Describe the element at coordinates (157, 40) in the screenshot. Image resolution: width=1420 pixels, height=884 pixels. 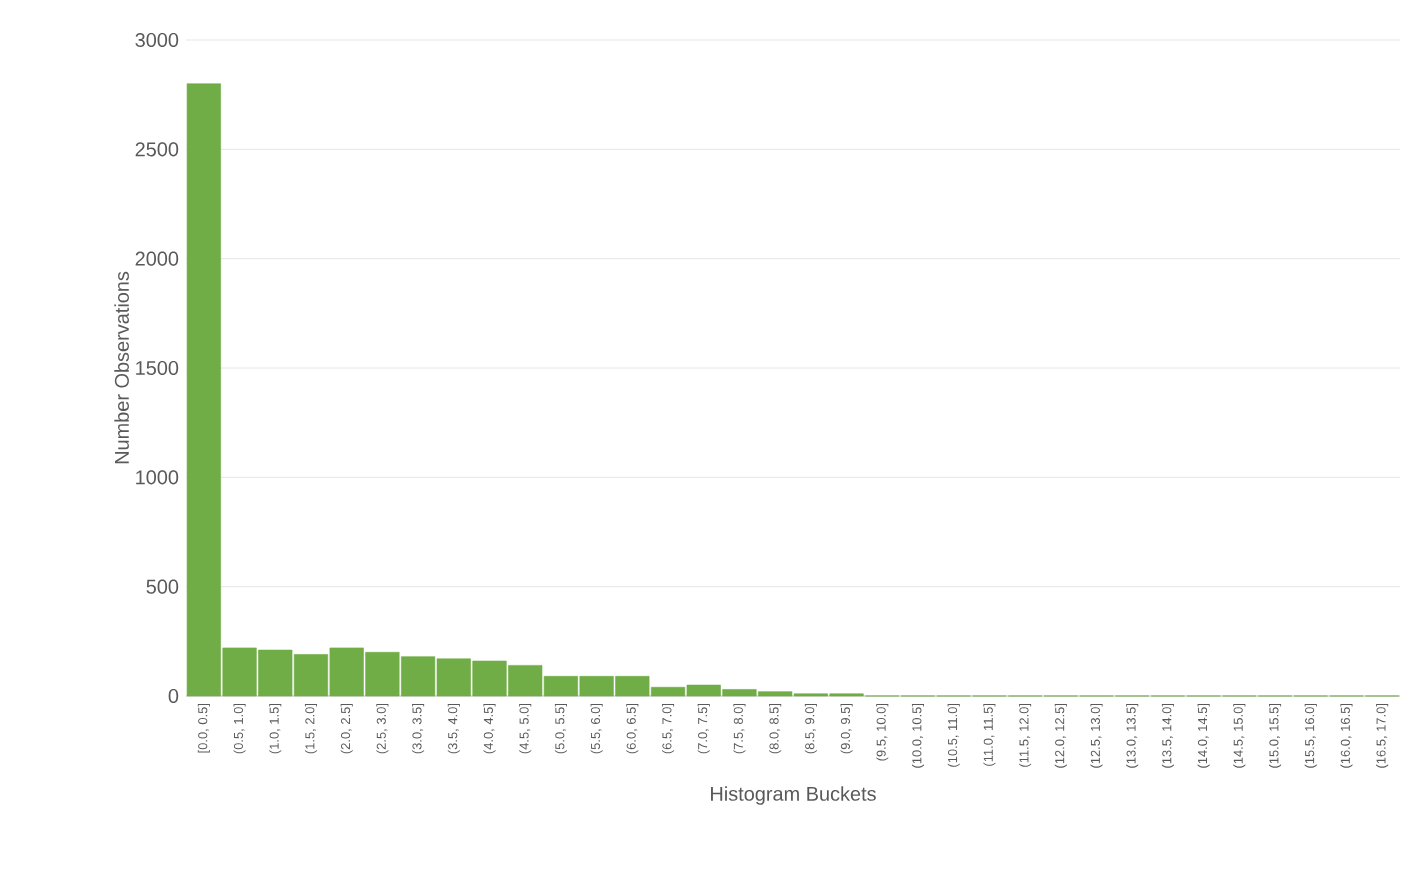
I see `y-tick-label: 3000` at that location.